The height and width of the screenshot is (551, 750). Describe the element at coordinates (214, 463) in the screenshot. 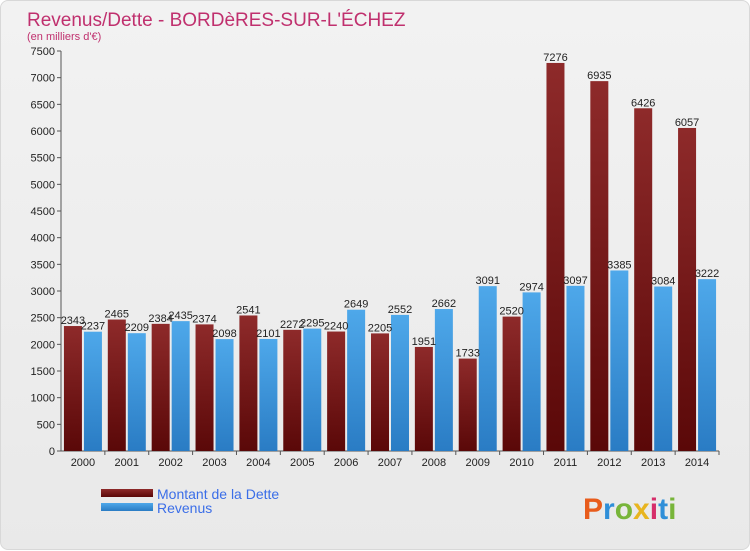

I see `x-tick-label: 2003` at that location.